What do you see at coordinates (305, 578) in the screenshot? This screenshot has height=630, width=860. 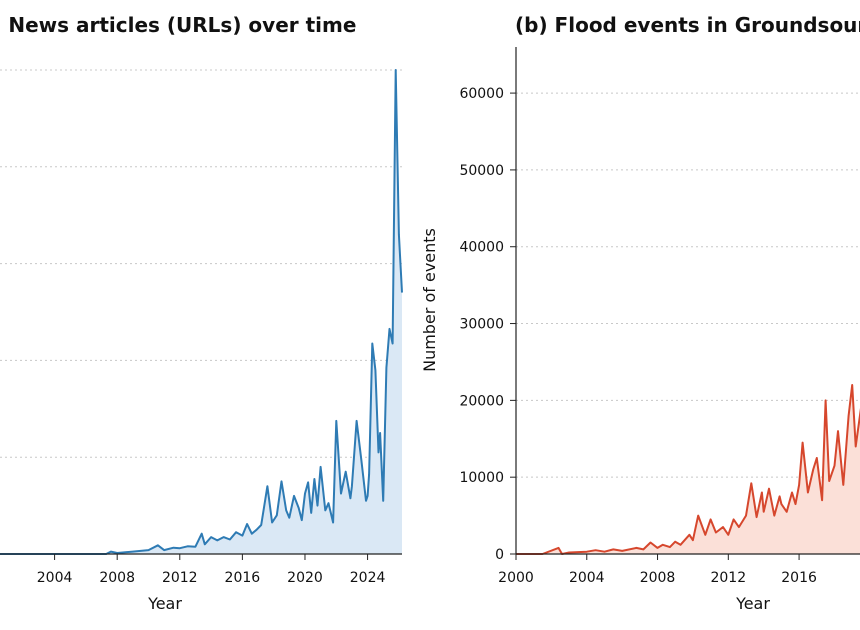 I see `panel-a-x-tick-label-4: 2020` at bounding box center [305, 578].